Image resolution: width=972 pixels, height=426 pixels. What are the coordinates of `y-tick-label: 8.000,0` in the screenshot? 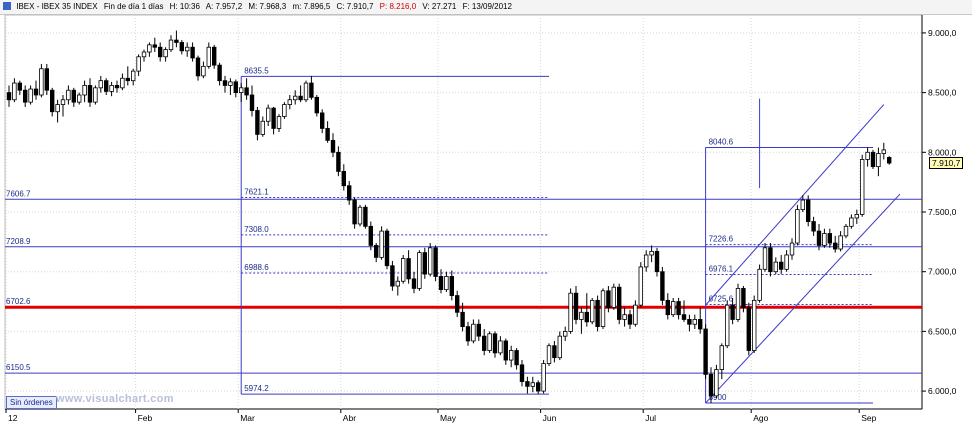 It's located at (942, 152).